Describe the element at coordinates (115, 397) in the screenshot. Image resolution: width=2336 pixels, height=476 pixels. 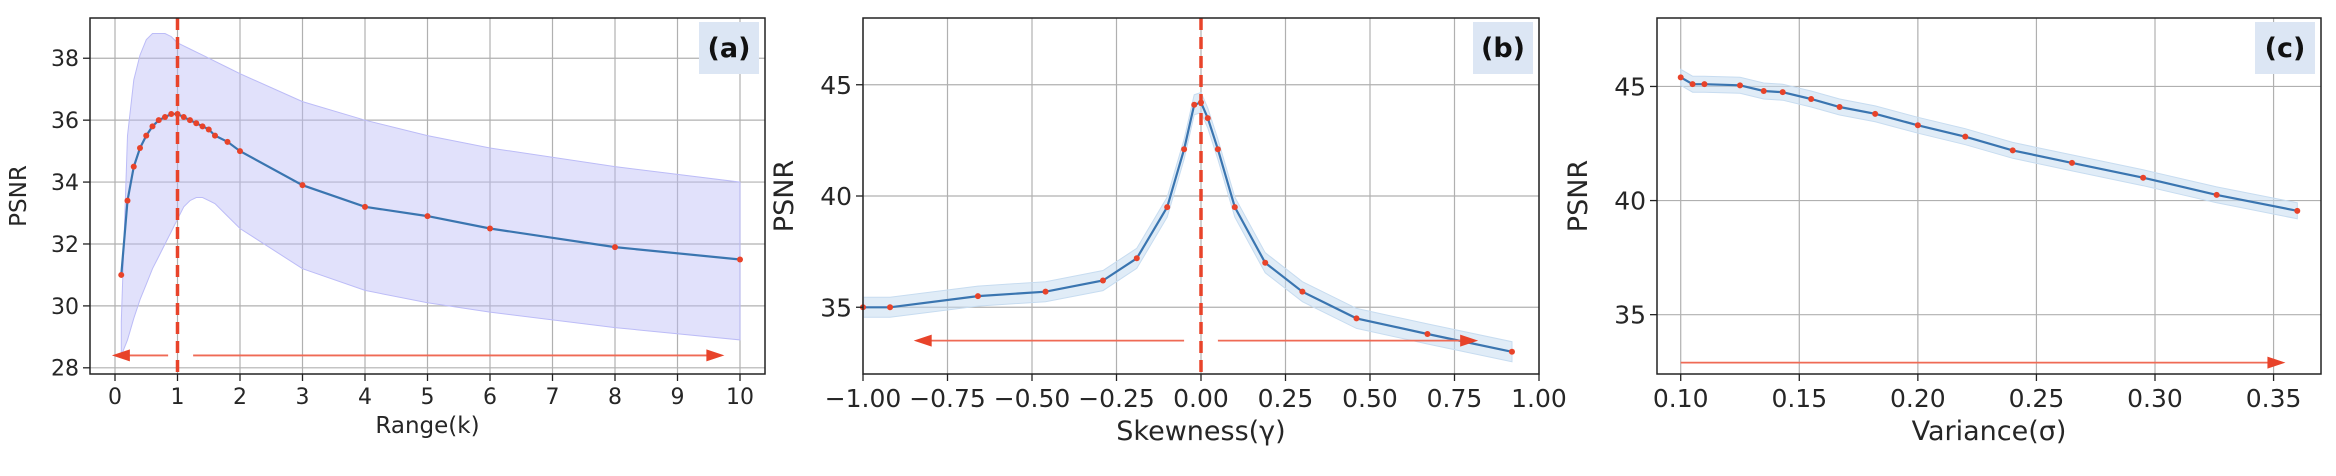
I see `x-tick-label: 0` at that location.